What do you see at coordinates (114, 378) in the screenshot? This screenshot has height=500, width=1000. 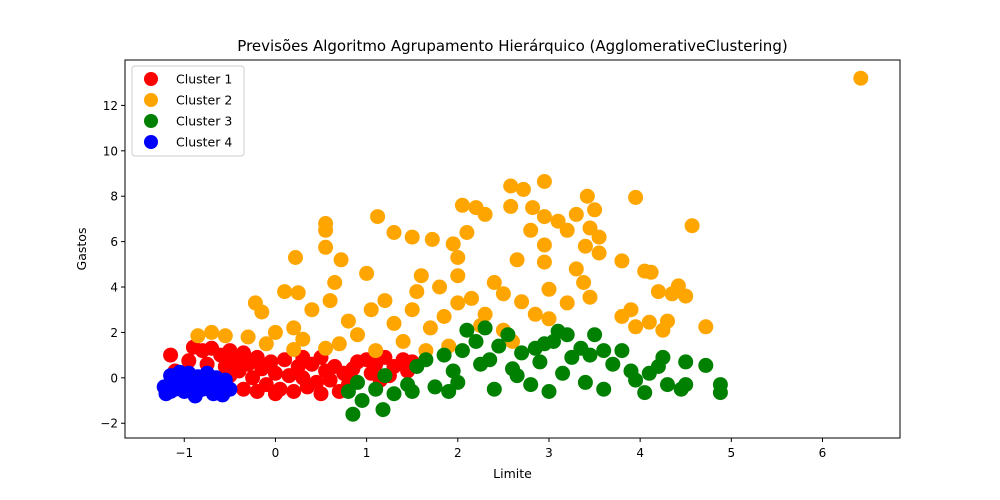 I see `y-tick-label: 0` at bounding box center [114, 378].